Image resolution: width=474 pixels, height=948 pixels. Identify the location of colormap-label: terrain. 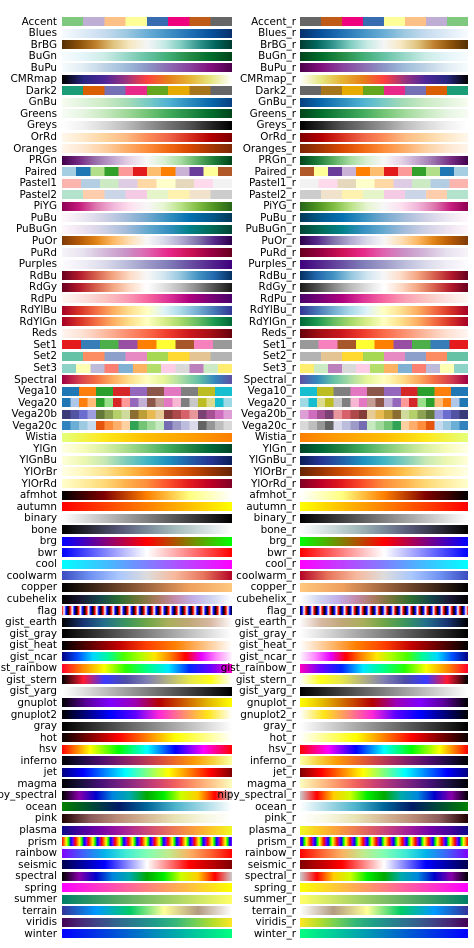
(39, 910).